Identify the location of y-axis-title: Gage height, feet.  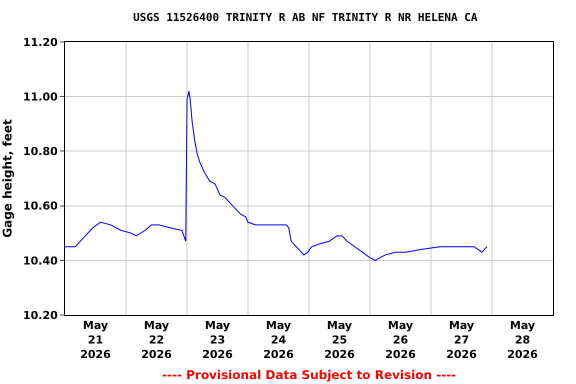
(7, 178).